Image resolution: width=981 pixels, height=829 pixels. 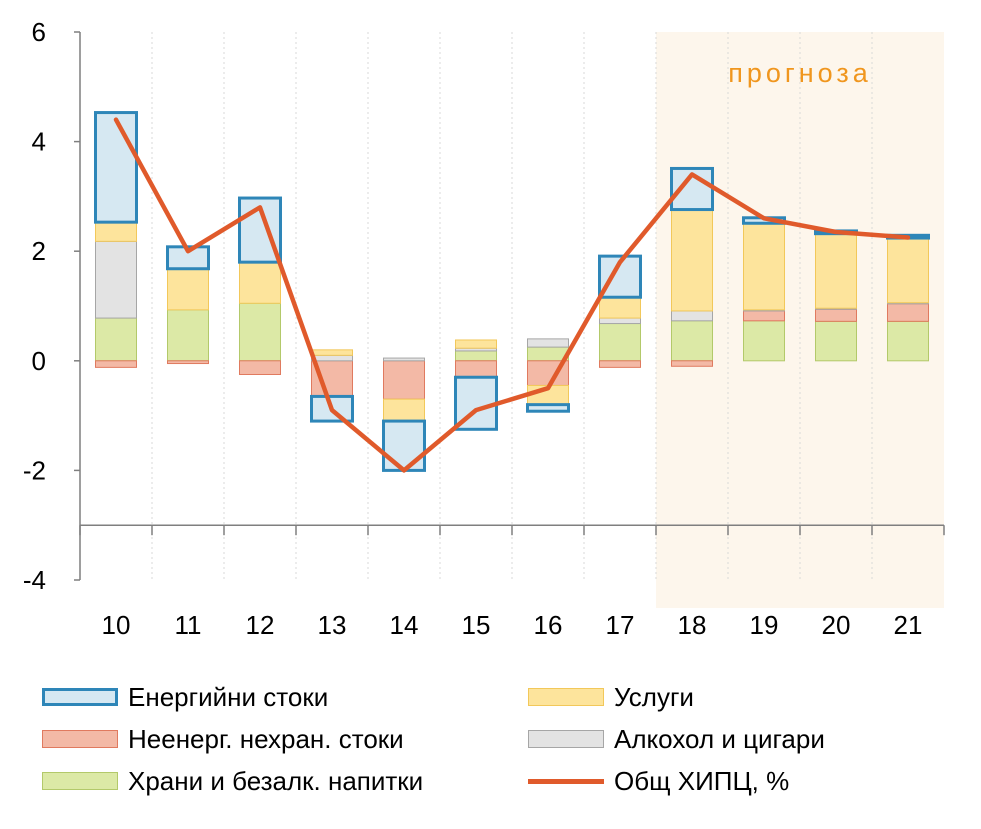 I want to click on bar-10-s4, so click(x=116, y=167).